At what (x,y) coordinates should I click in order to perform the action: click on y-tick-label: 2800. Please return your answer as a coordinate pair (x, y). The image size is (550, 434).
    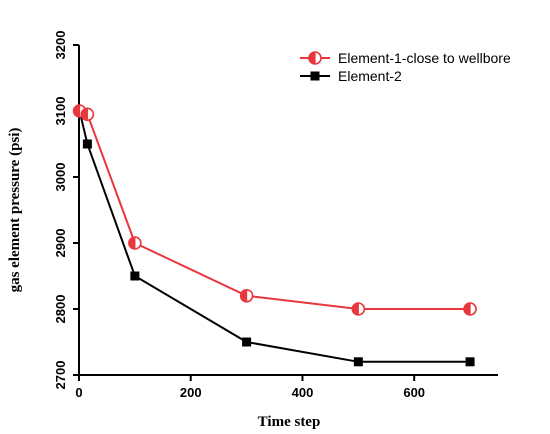
    Looking at the image, I should click on (60, 309).